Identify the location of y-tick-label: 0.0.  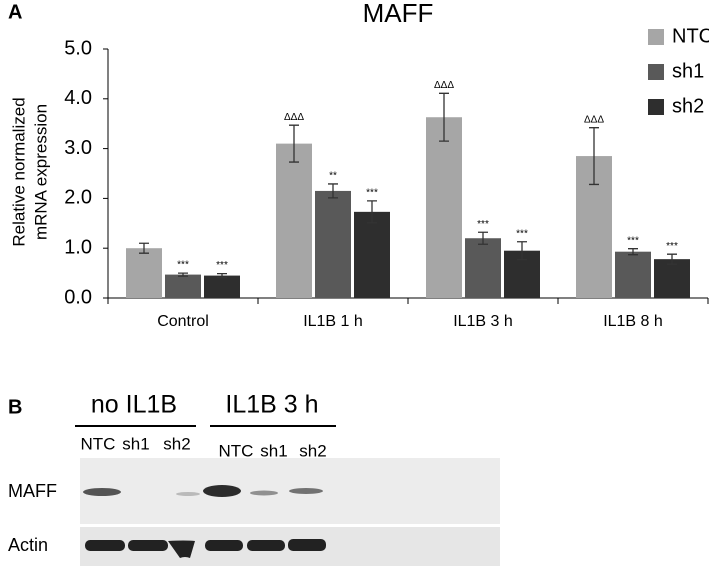
(78, 297).